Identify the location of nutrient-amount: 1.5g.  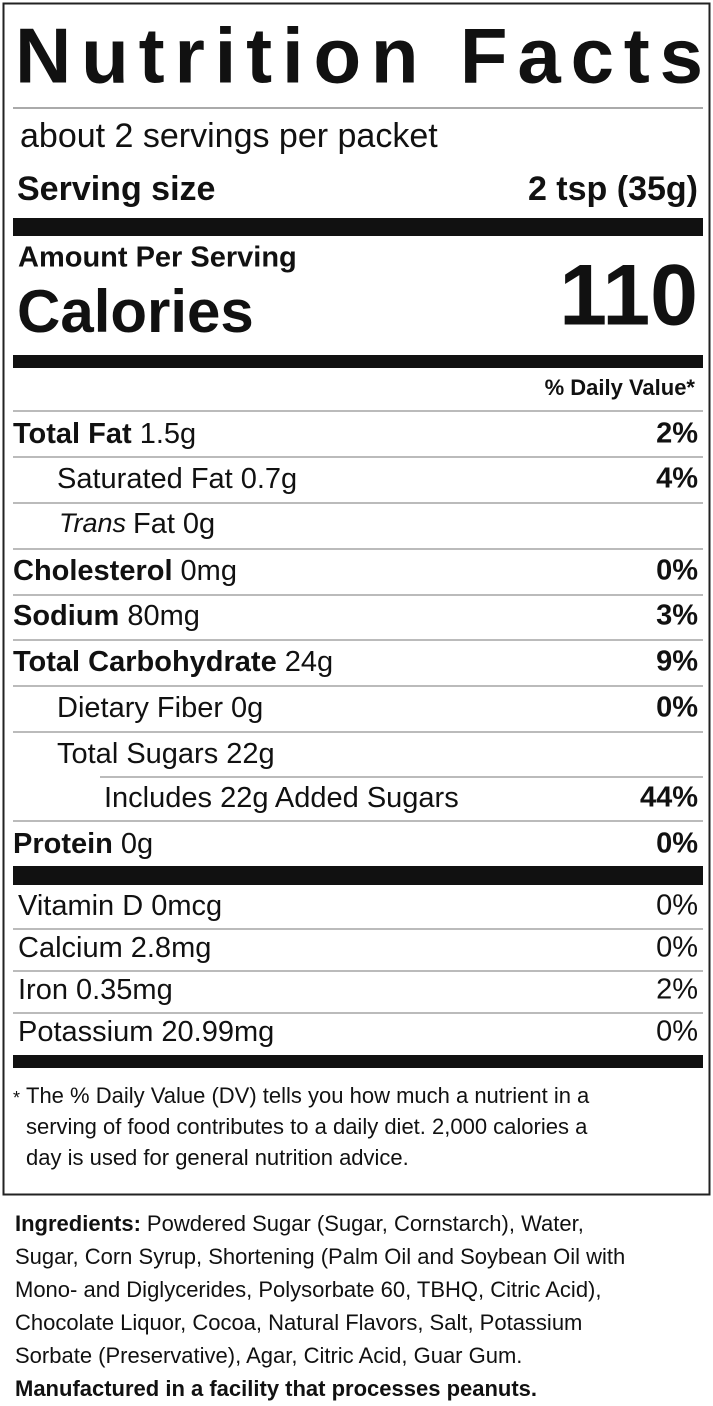
(168, 434).